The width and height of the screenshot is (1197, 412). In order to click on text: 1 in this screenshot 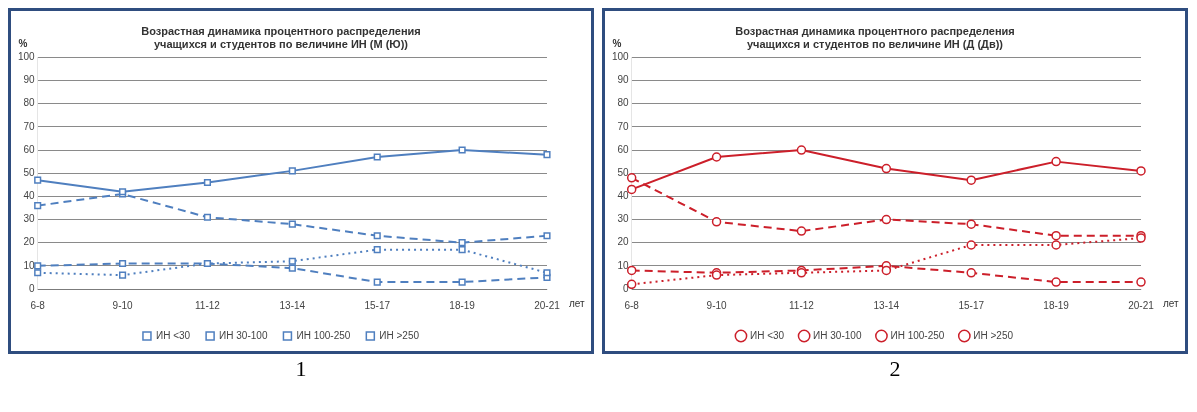, I will do `click(301, 369)`.